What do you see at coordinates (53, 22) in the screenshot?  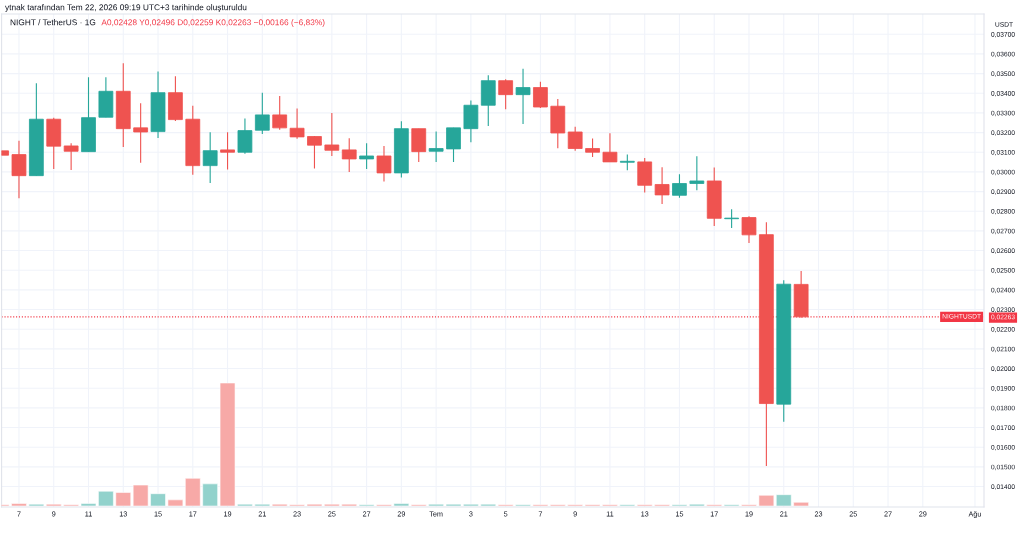 I see `chart-title: NIGHT / TetherUS · 1G` at bounding box center [53, 22].